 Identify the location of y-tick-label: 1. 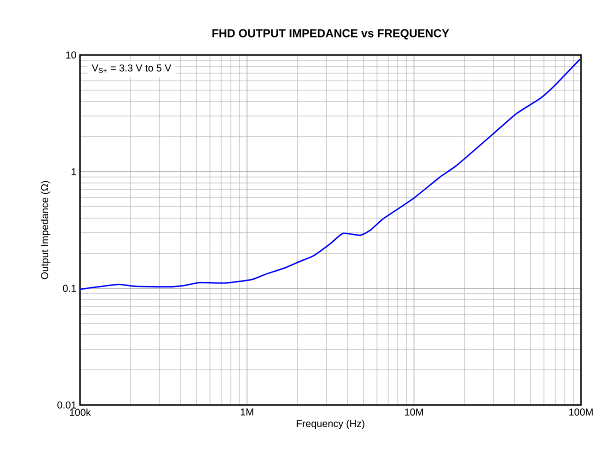
(74, 172).